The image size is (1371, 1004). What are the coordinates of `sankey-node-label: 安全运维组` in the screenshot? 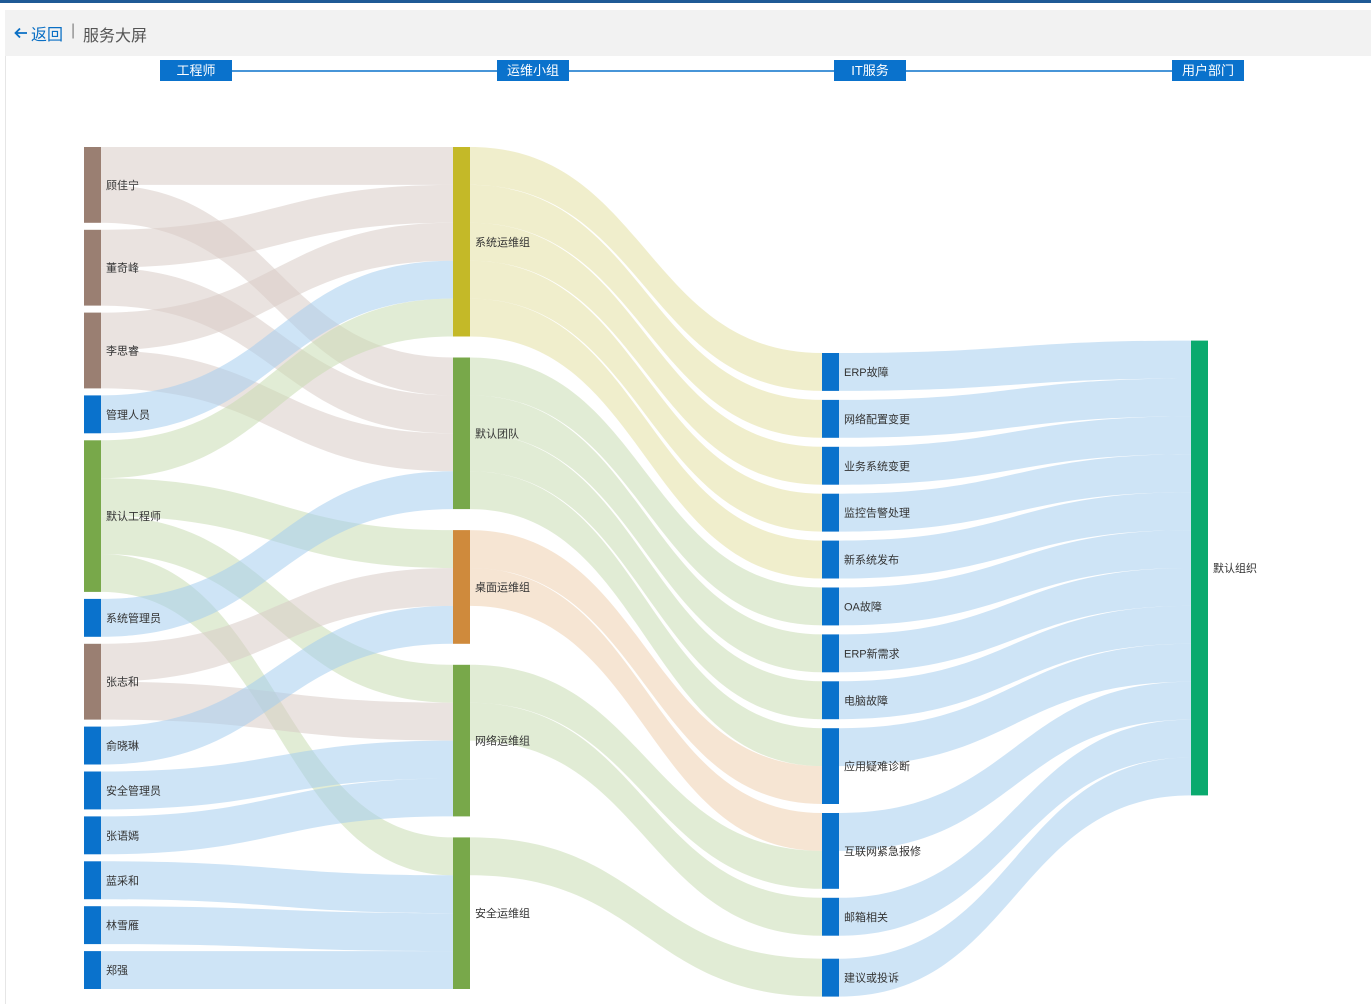 It's located at (502, 913).